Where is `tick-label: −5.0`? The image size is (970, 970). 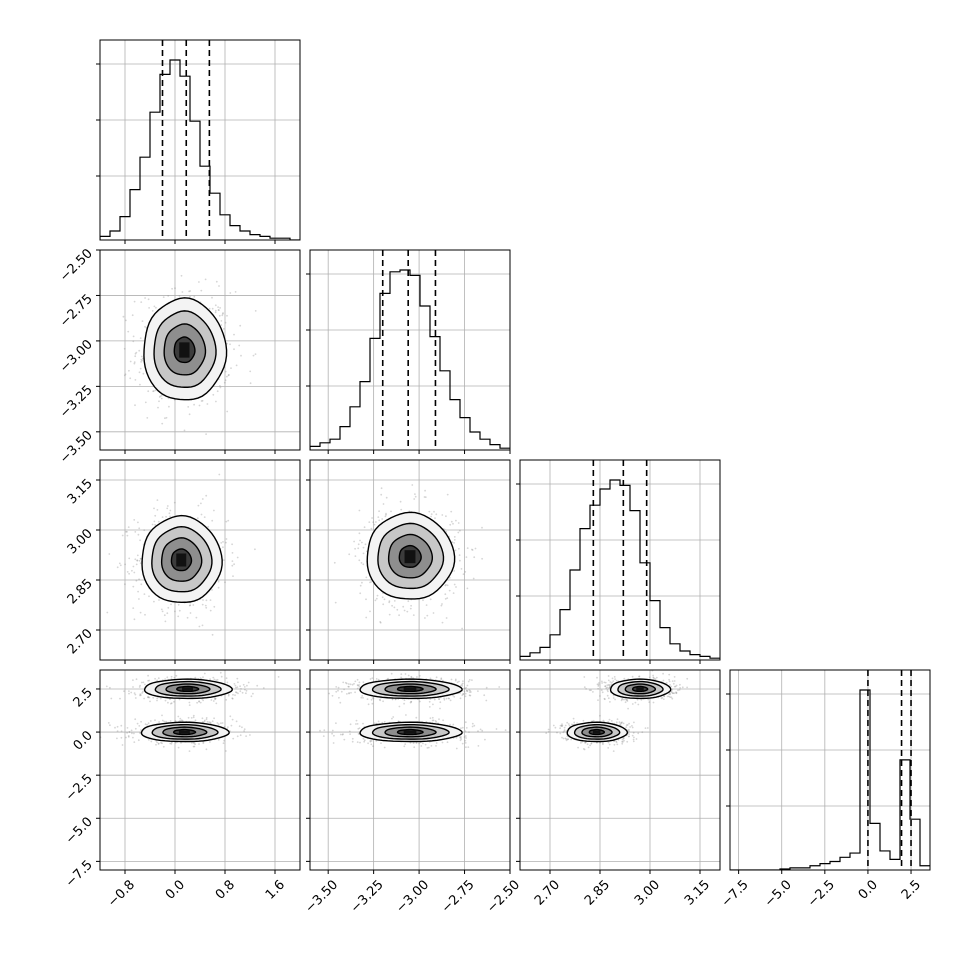 tick-label: −5.0 is located at coordinates (79, 830).